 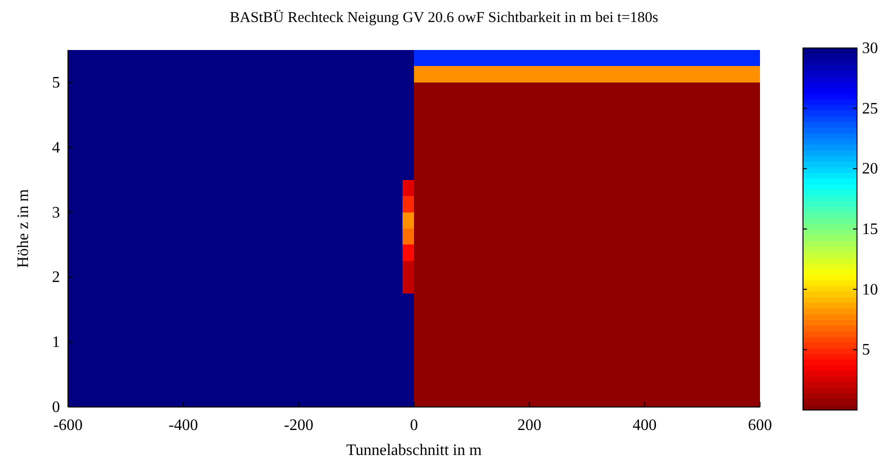 I want to click on chart-title: BAStBÜ Rechteck Neigung GV 20.6 owF Sichtbarkeit in m bei t=180s, so click(x=444, y=17).